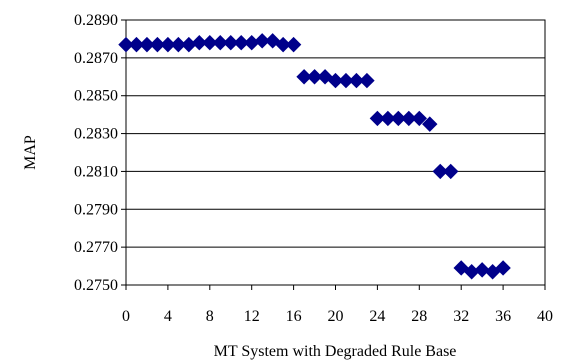 The width and height of the screenshot is (564, 361). I want to click on x-tick-label-5: 20, so click(336, 316).